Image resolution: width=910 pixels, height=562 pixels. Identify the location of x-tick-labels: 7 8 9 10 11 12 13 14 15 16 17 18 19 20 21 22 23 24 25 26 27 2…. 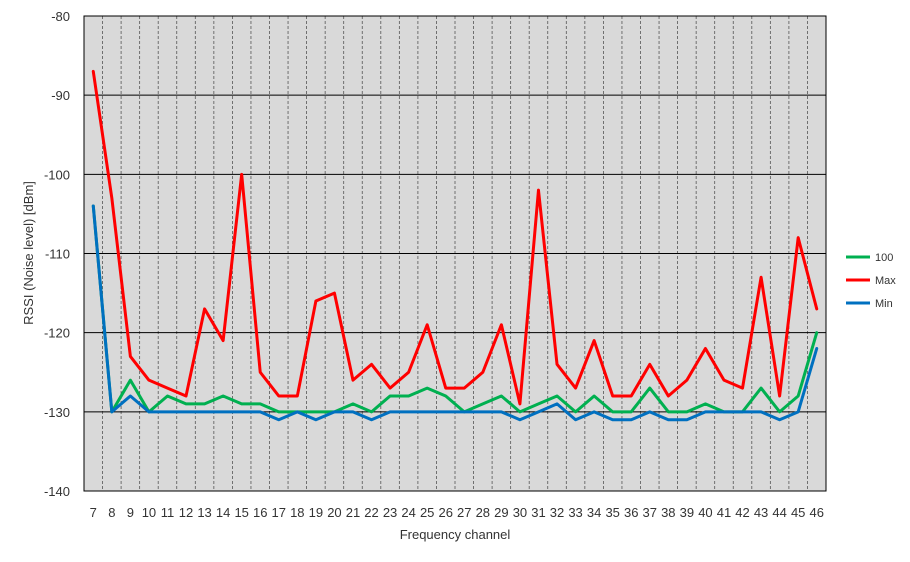
(457, 512).